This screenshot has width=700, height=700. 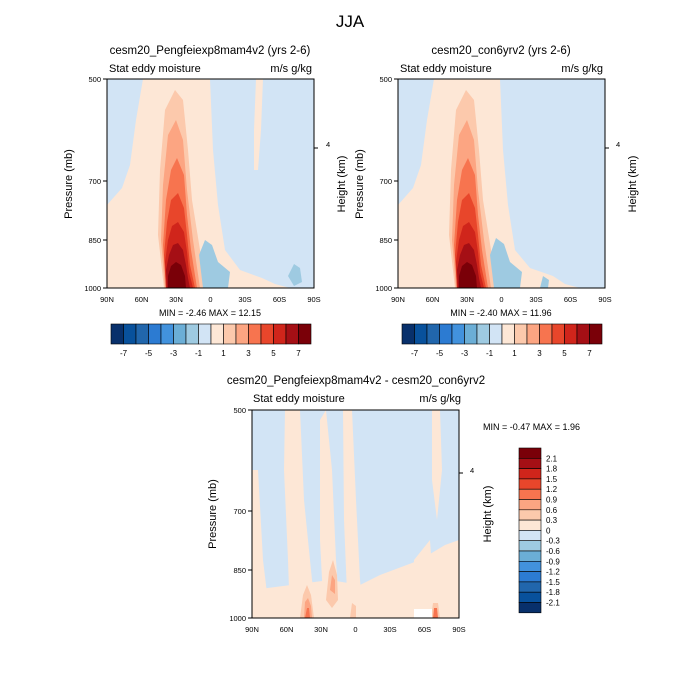 I want to click on colorbar-label: 0, so click(x=548, y=530).